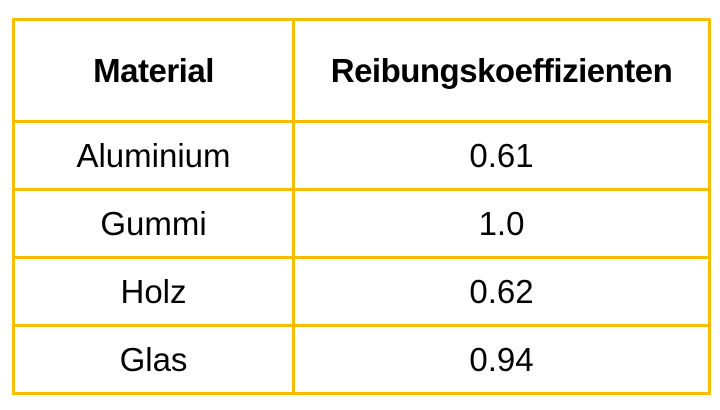  I want to click on header-material: Material, so click(153, 70).